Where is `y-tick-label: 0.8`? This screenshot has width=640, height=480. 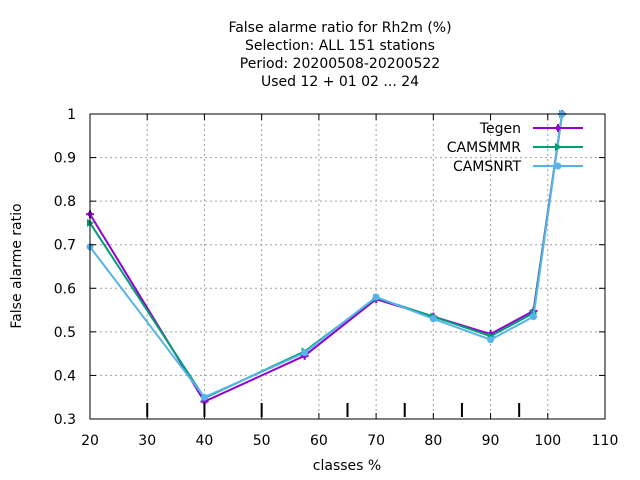
y-tick-label: 0.8 is located at coordinates (65, 202).